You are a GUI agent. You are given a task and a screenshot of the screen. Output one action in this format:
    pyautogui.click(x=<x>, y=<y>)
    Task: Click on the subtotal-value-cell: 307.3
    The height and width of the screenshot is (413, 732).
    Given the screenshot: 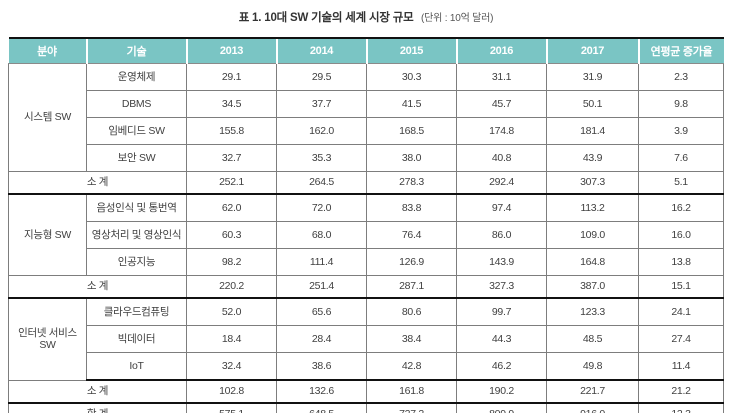 What is the action you would take?
    pyautogui.click(x=592, y=183)
    